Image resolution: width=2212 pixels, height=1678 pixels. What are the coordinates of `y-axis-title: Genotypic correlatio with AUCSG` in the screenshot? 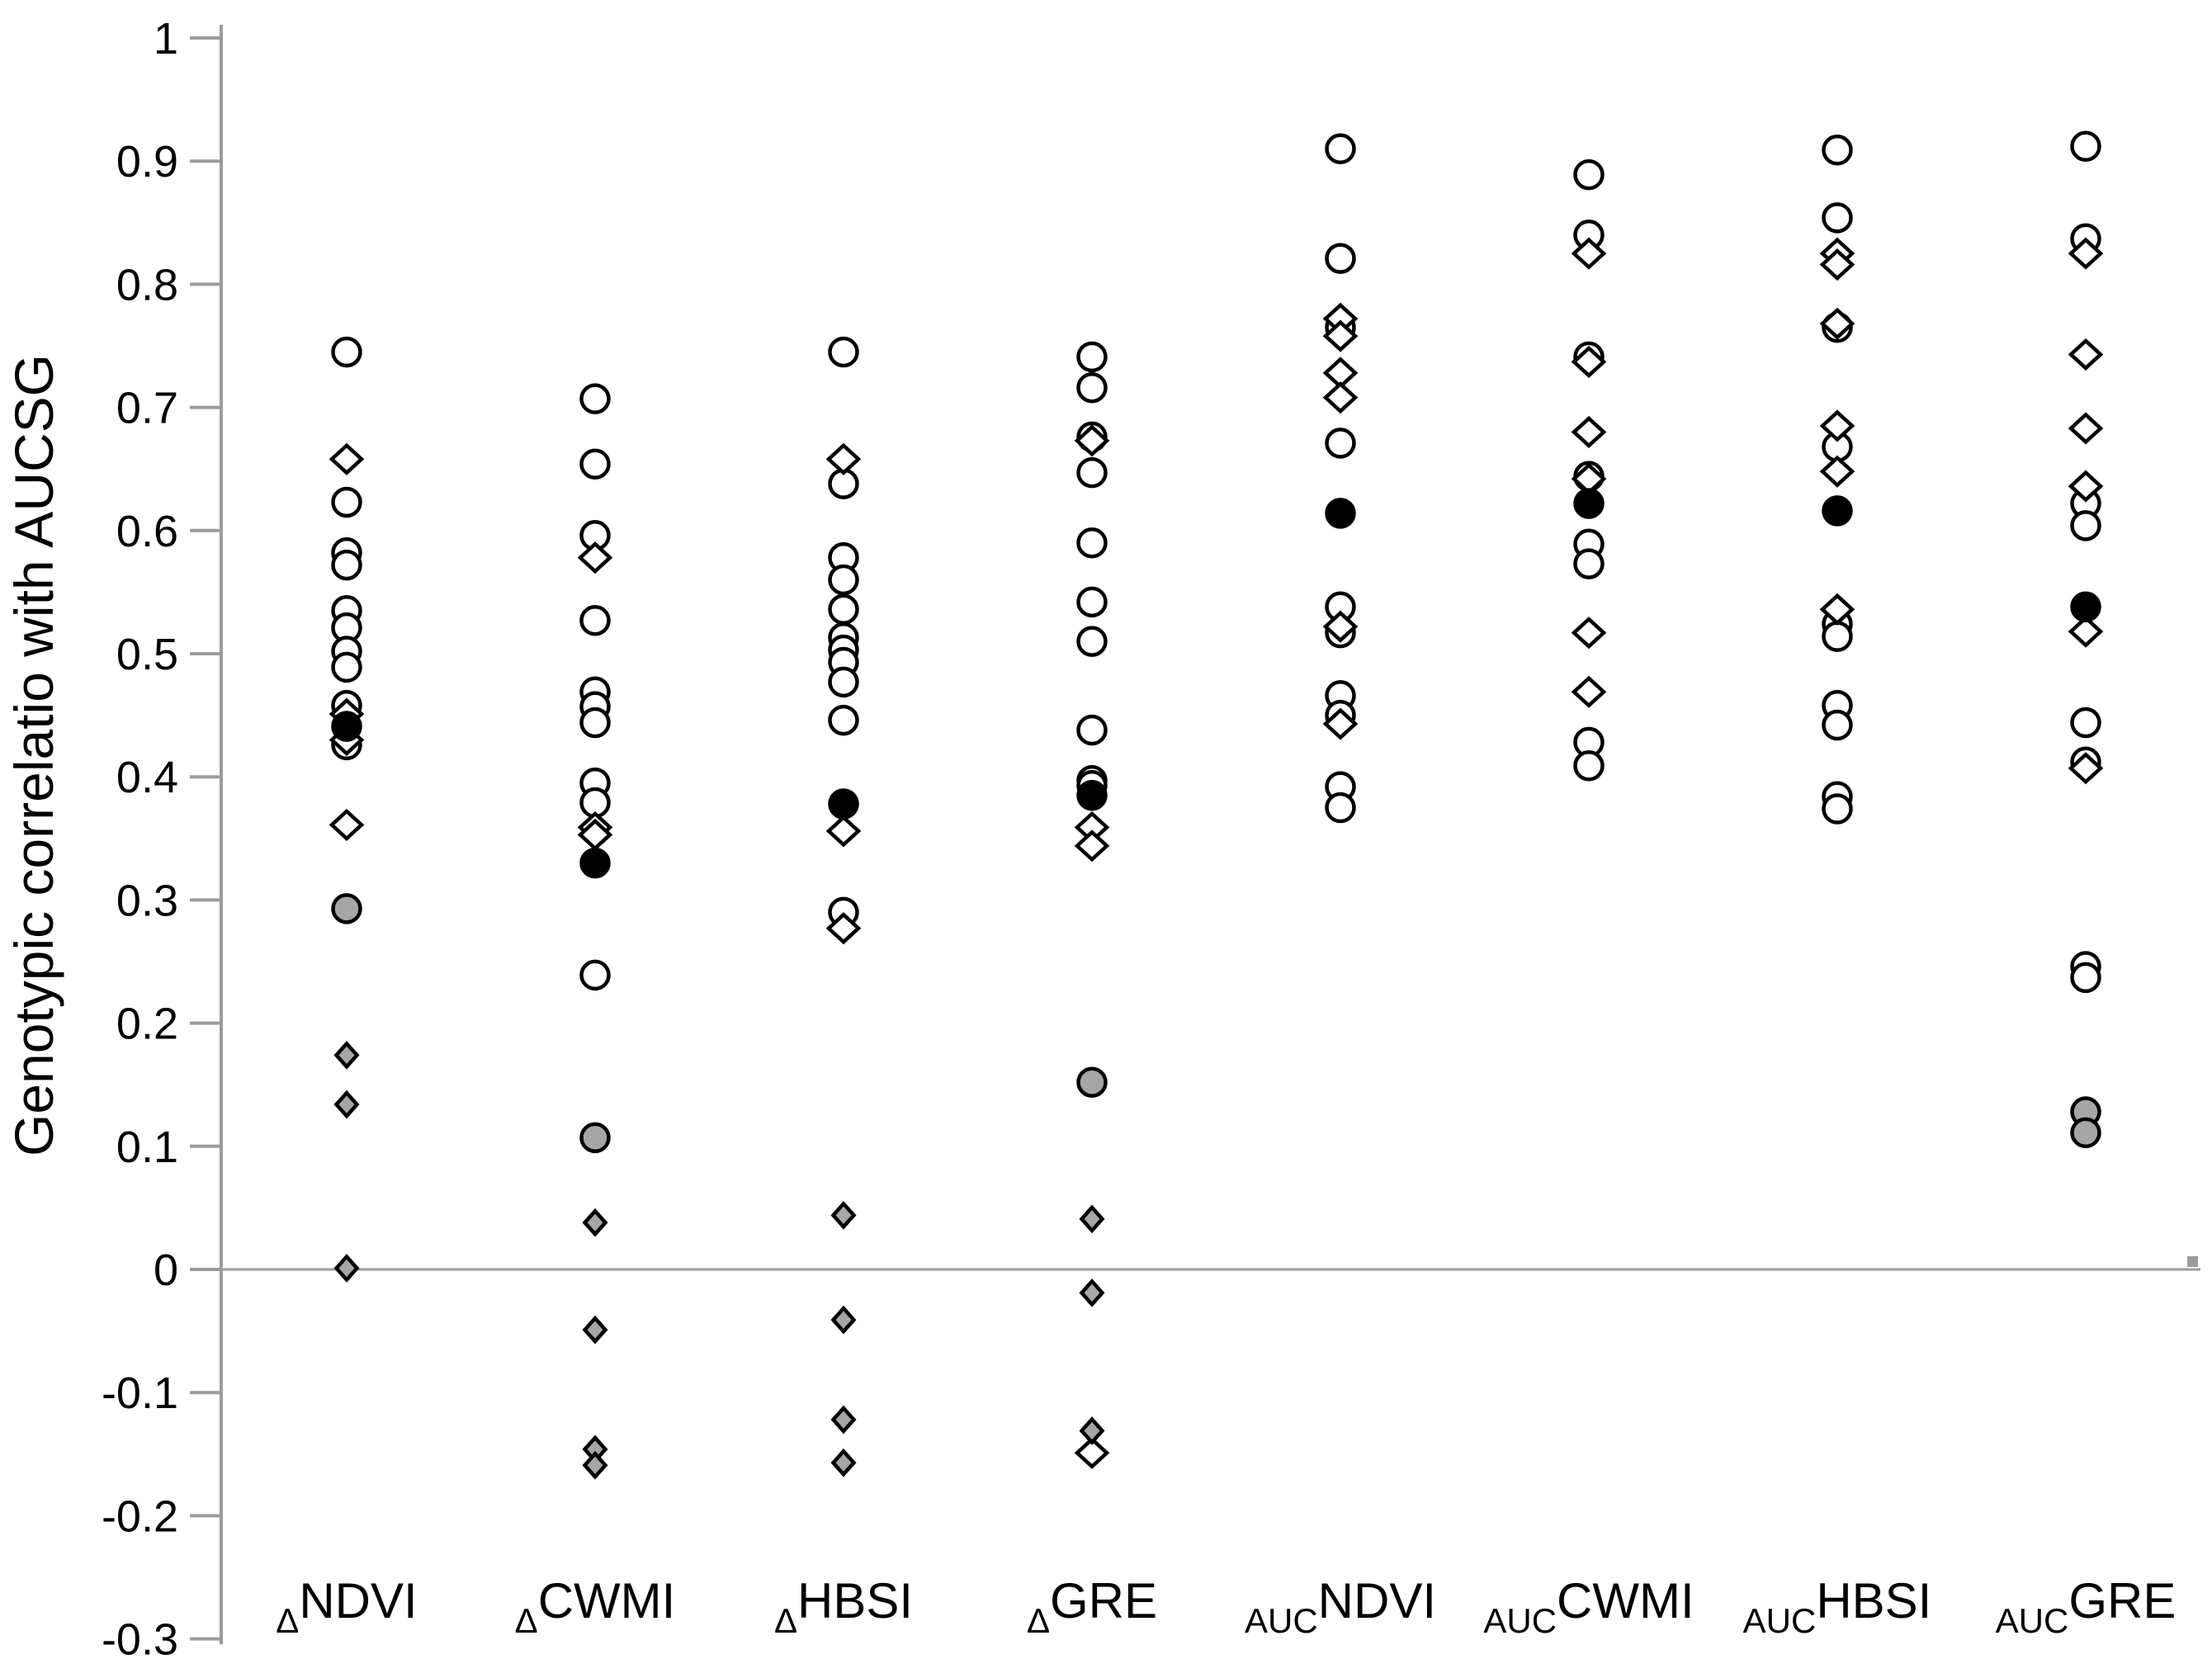 It's located at (33, 755).